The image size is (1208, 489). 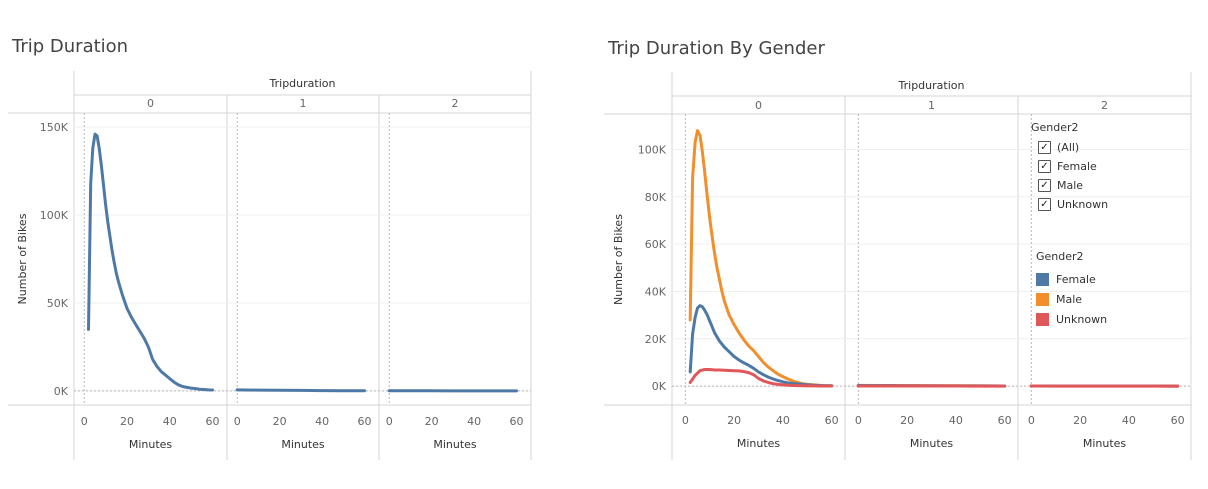 What do you see at coordinates (1042, 279) in the screenshot?
I see `female-color-swatch` at bounding box center [1042, 279].